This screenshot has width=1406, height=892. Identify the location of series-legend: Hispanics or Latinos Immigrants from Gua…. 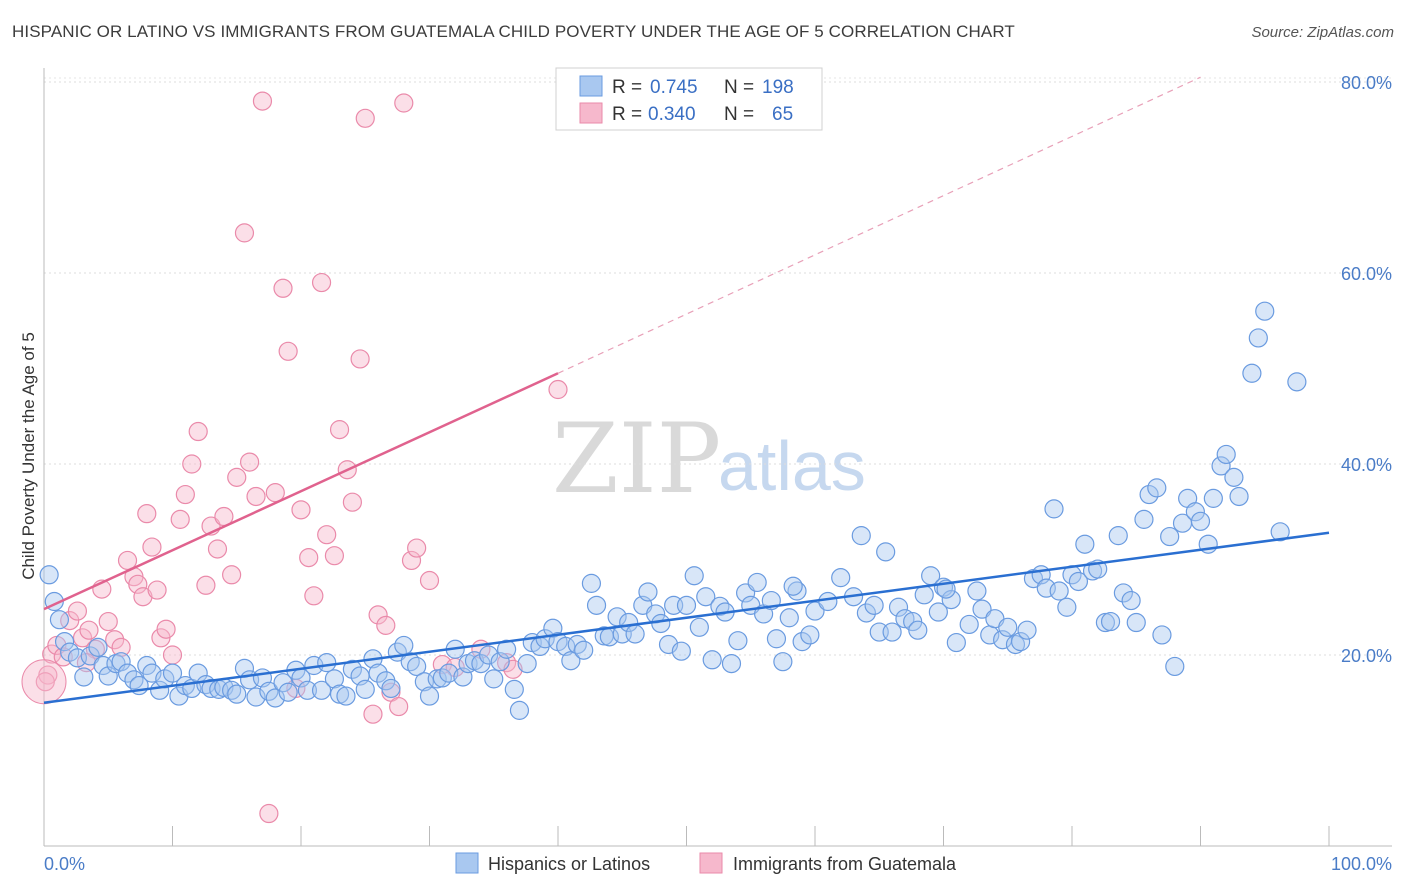
(706, 863).